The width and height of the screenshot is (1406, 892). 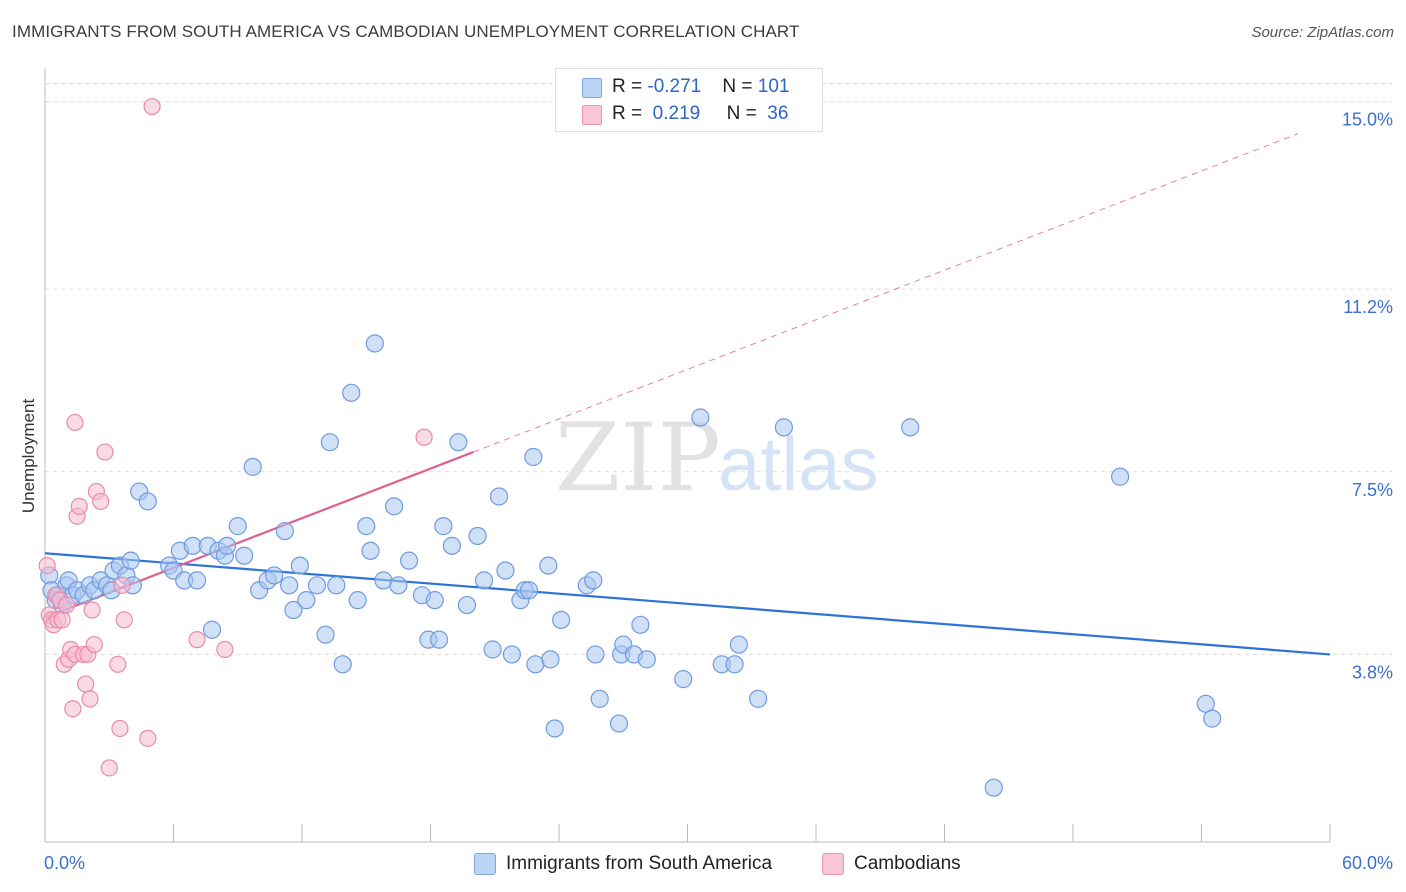 I want to click on y-tick-labels: 3.8% 7.5% 11.2% 15.0%, so click(x=1367, y=396).